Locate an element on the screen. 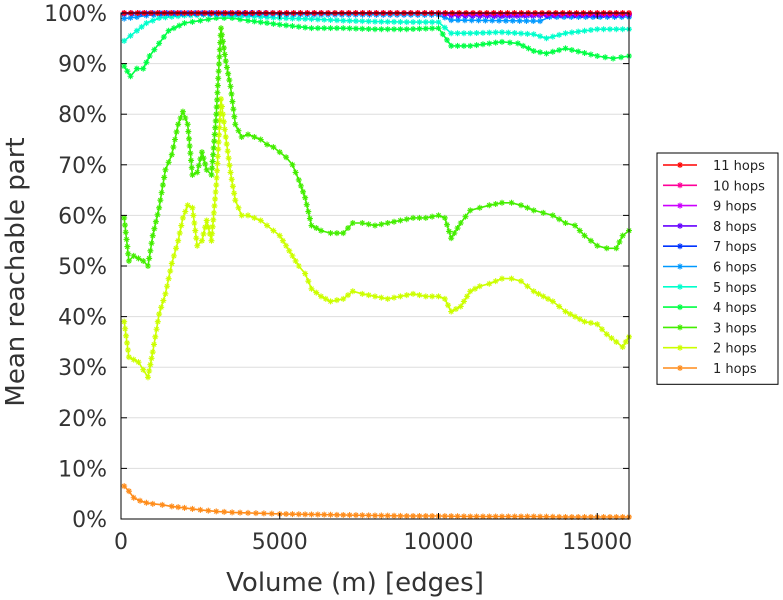 The height and width of the screenshot is (600, 783). y-tick-label: 60% is located at coordinates (82, 216).